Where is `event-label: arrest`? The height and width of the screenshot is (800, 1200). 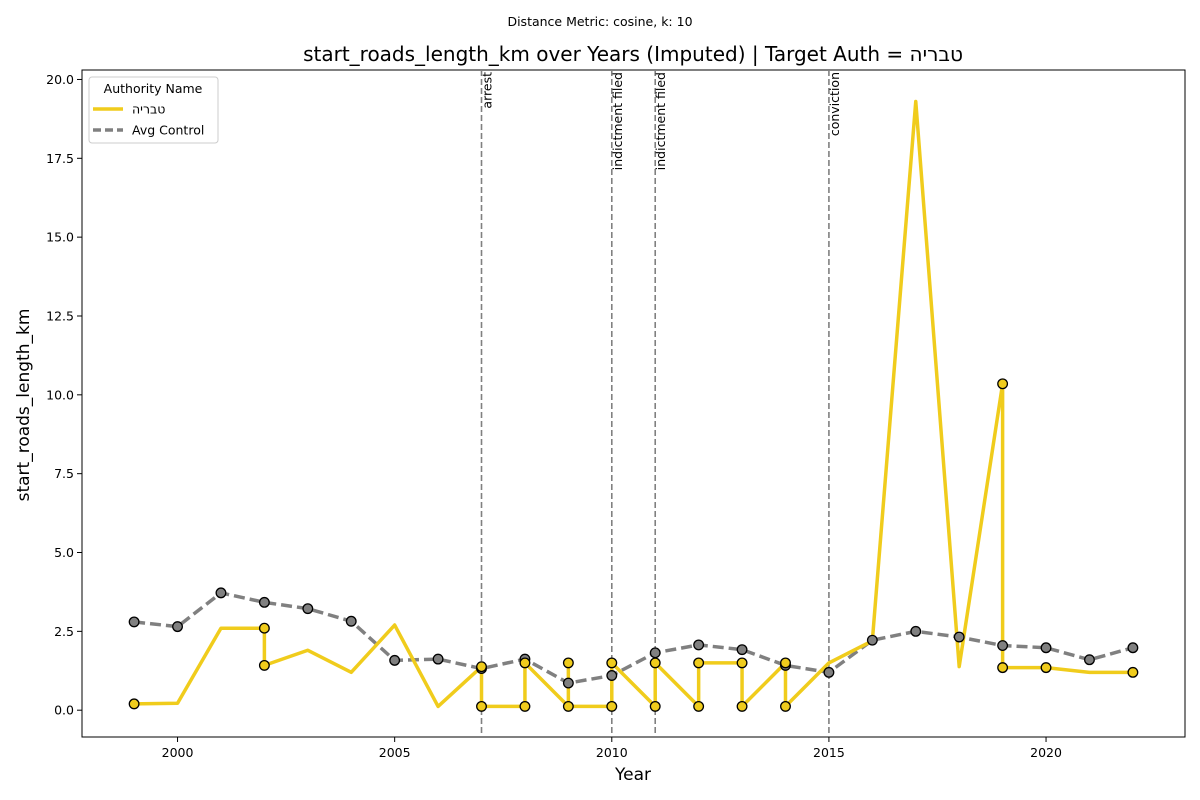
event-label: arrest is located at coordinates (487, 90).